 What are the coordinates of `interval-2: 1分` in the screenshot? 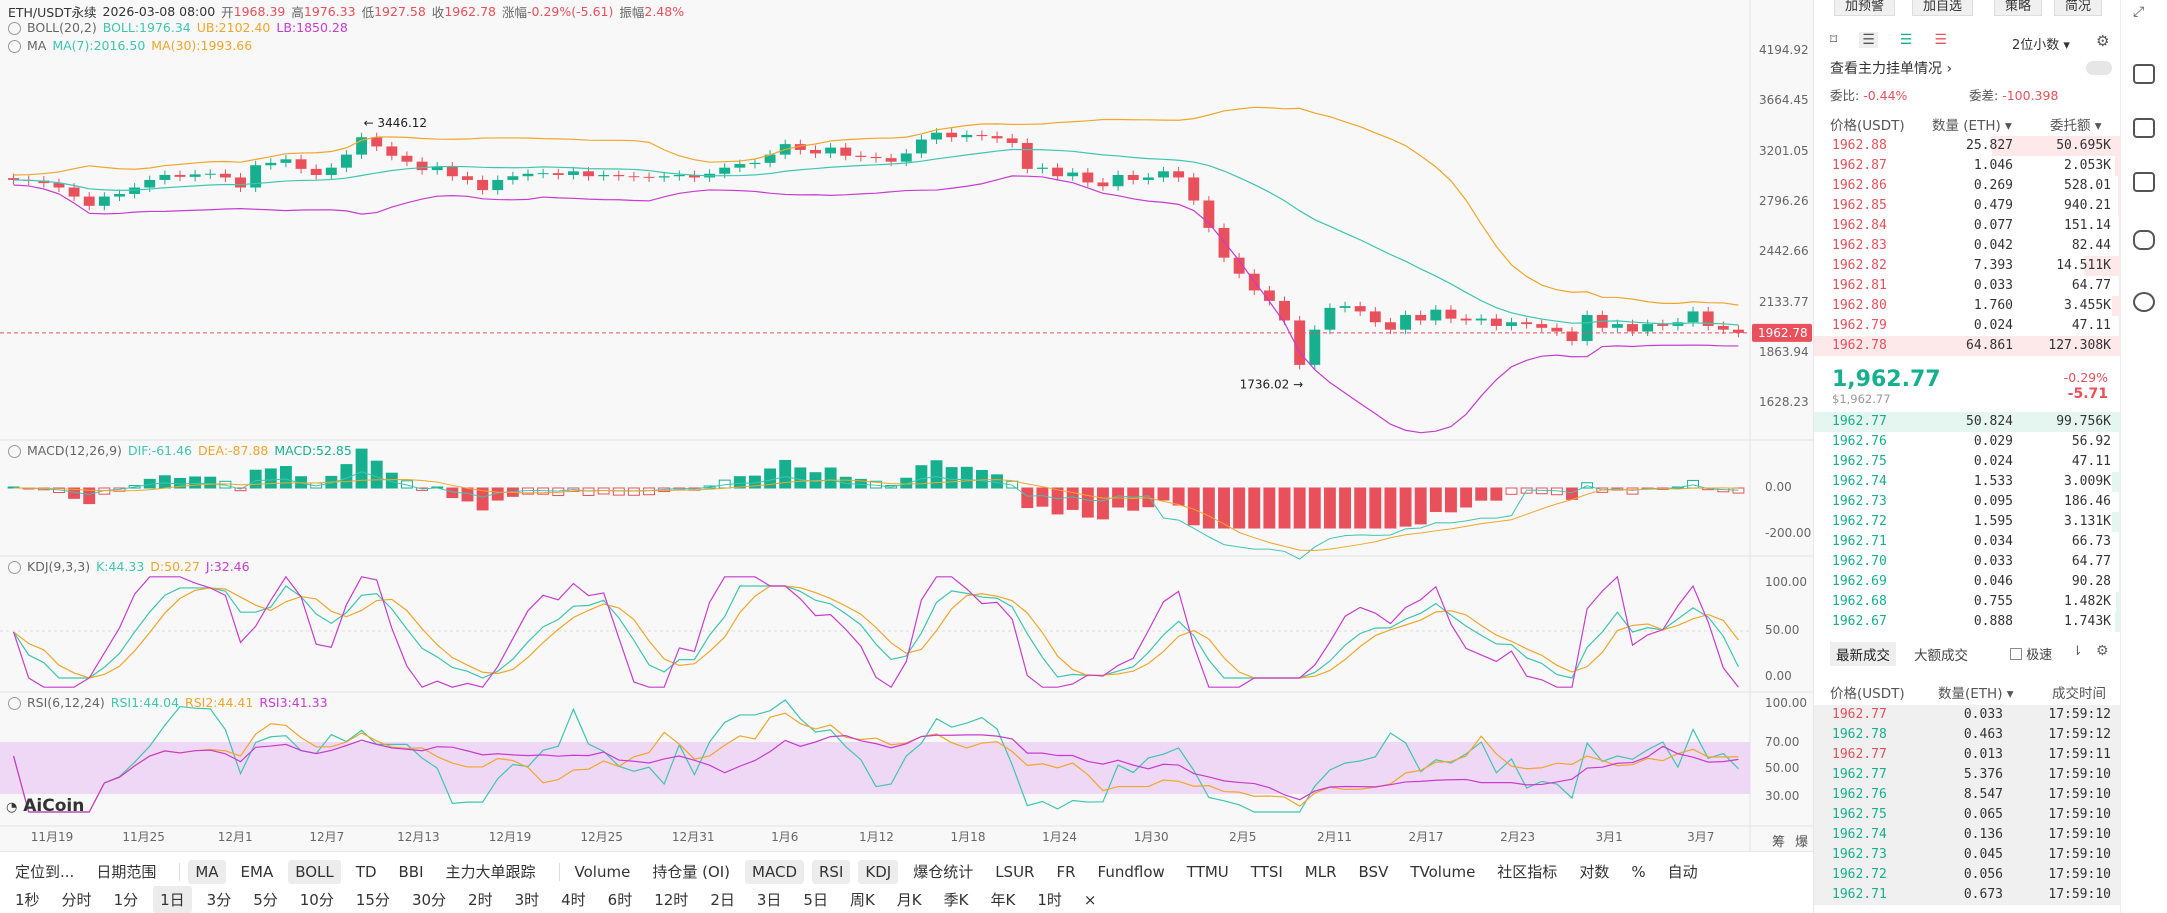 It's located at (126, 900).